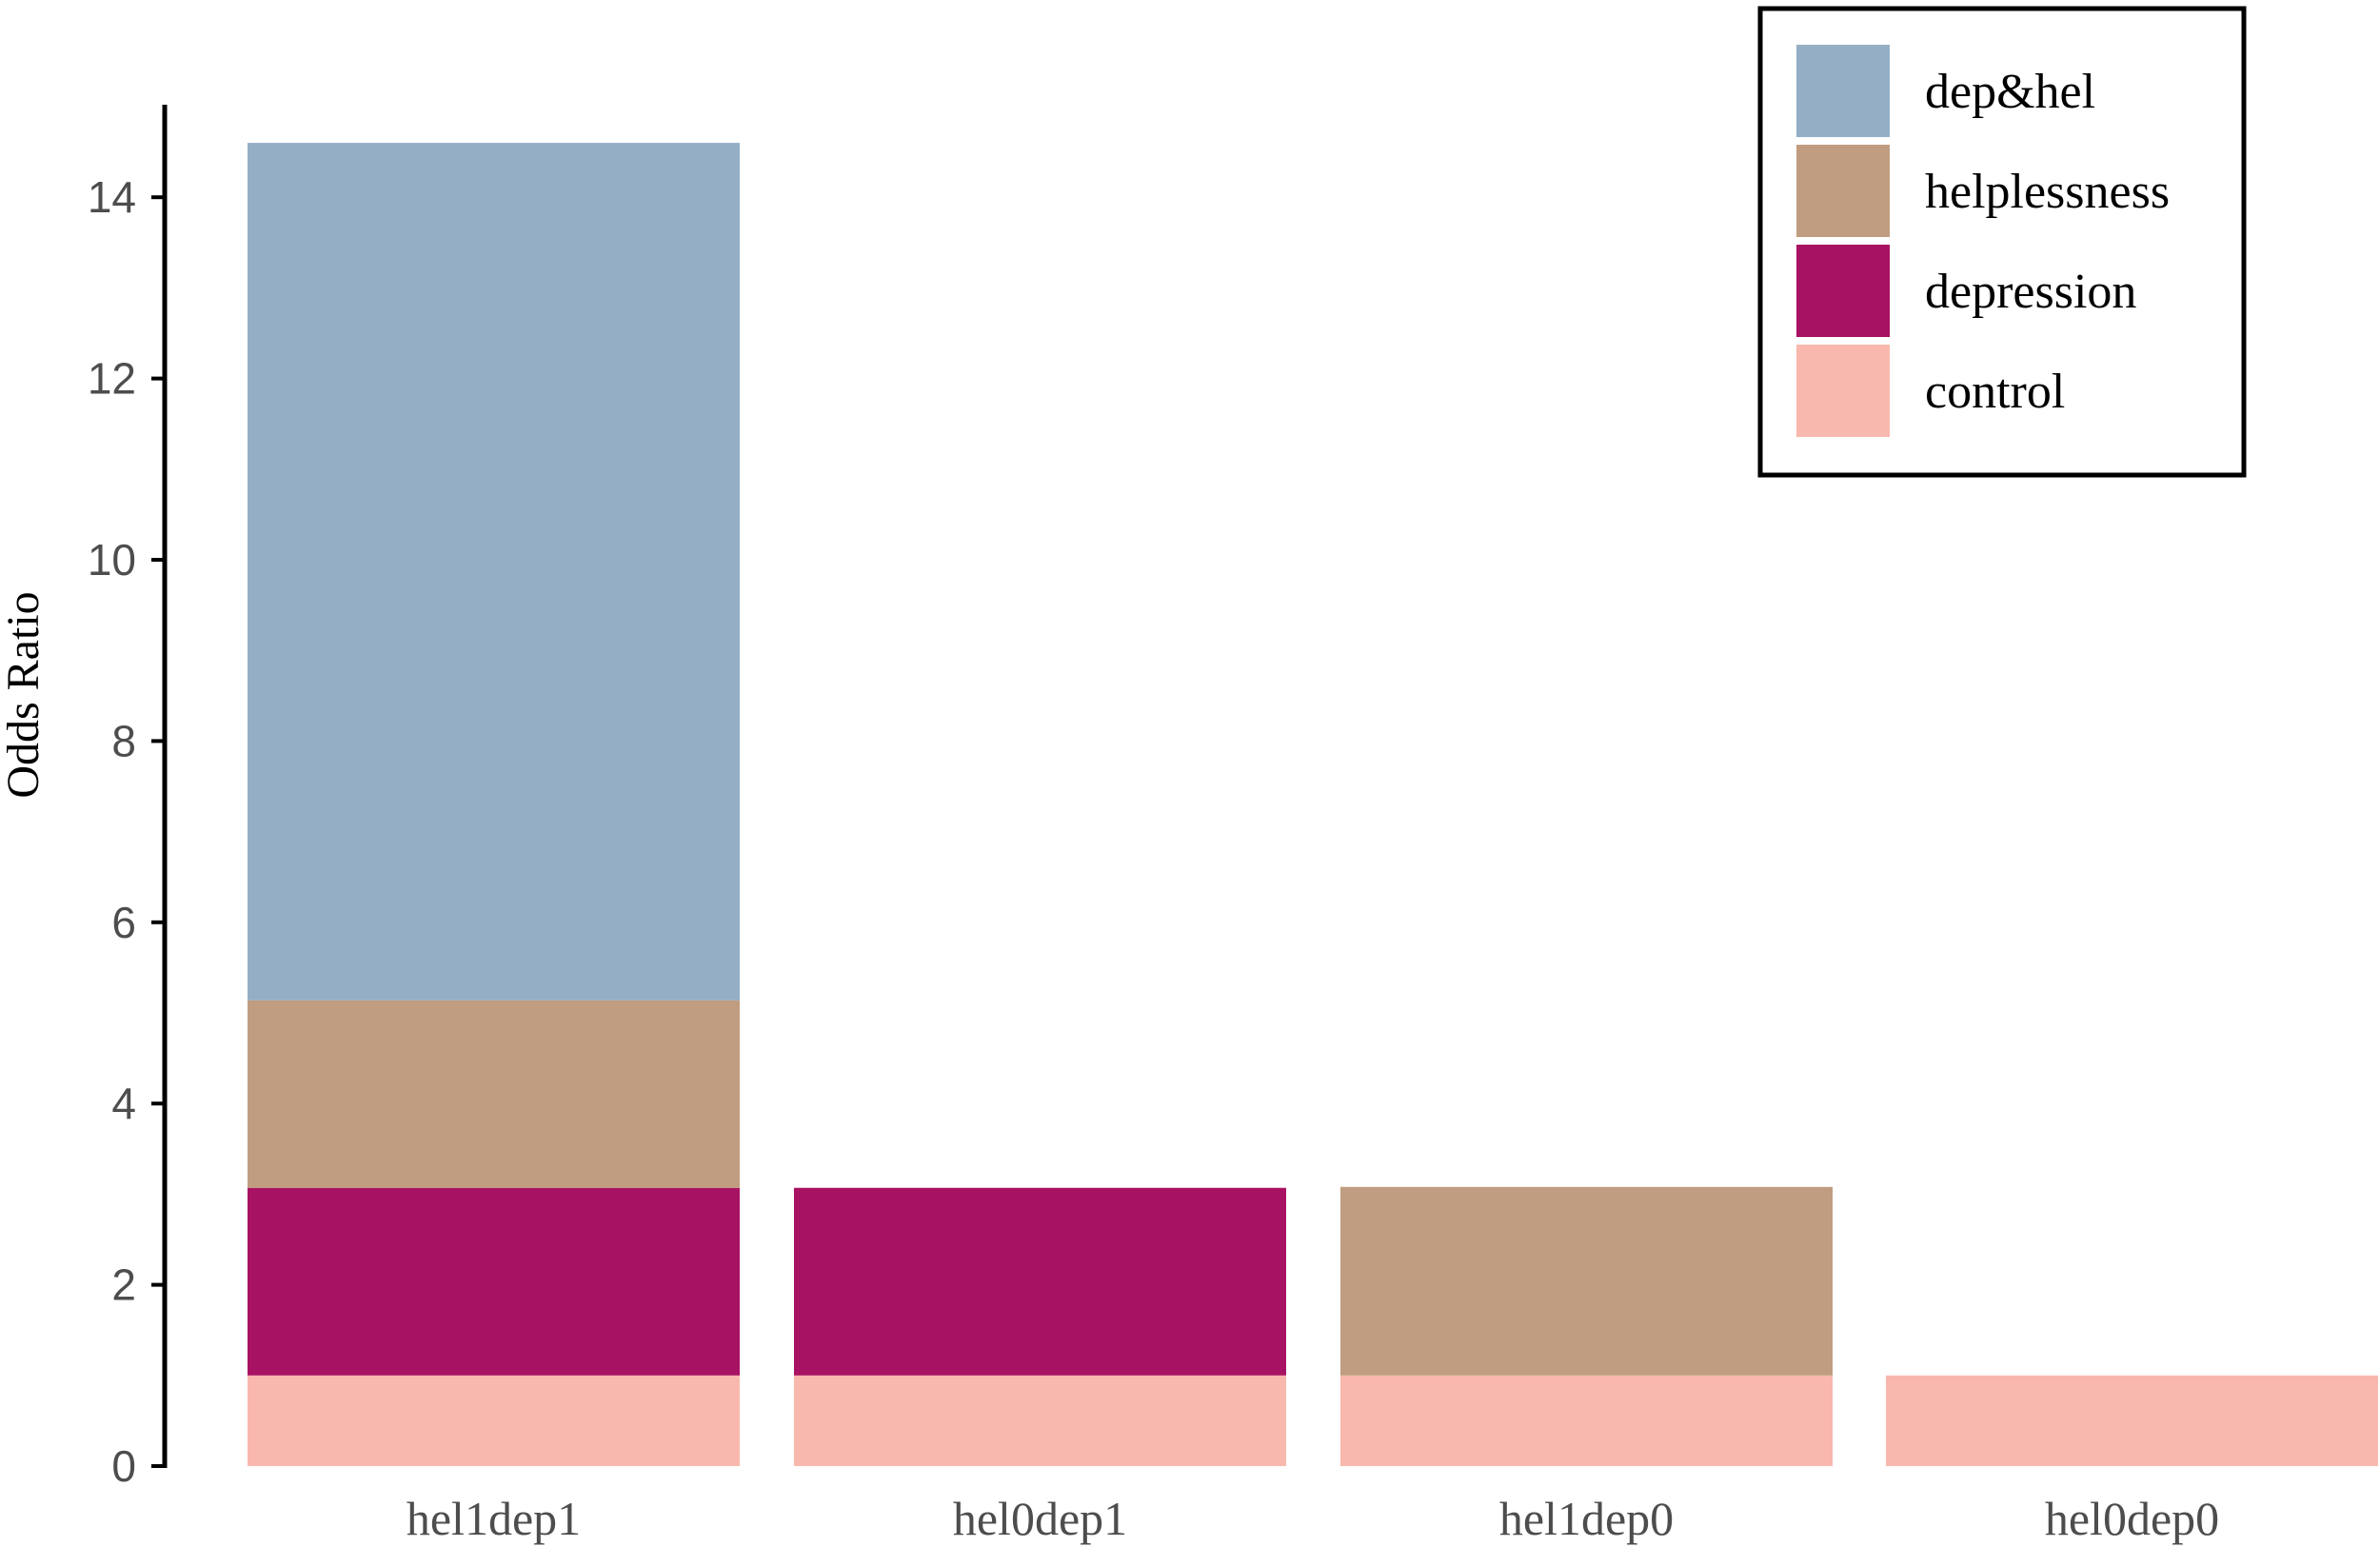 The height and width of the screenshot is (1547, 2380). What do you see at coordinates (494, 1094) in the screenshot?
I see `bar-hel1dep1-helplessness` at bounding box center [494, 1094].